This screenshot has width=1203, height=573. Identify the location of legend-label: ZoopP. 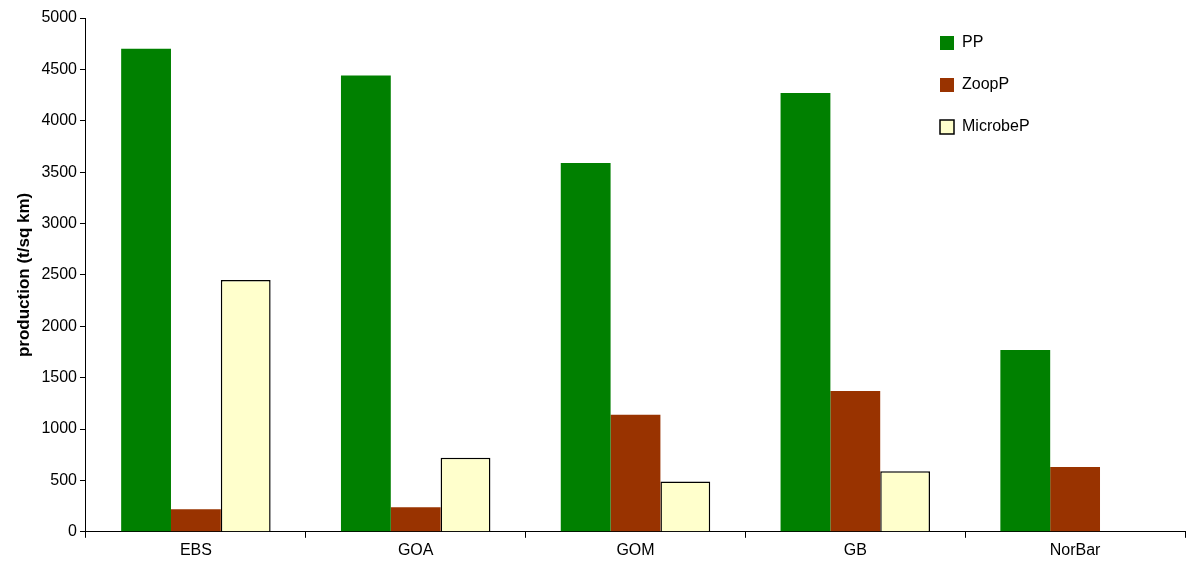
(986, 84).